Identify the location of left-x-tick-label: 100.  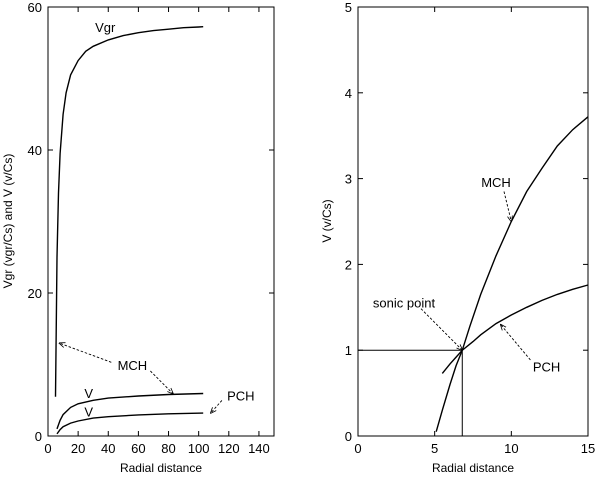
(199, 448).